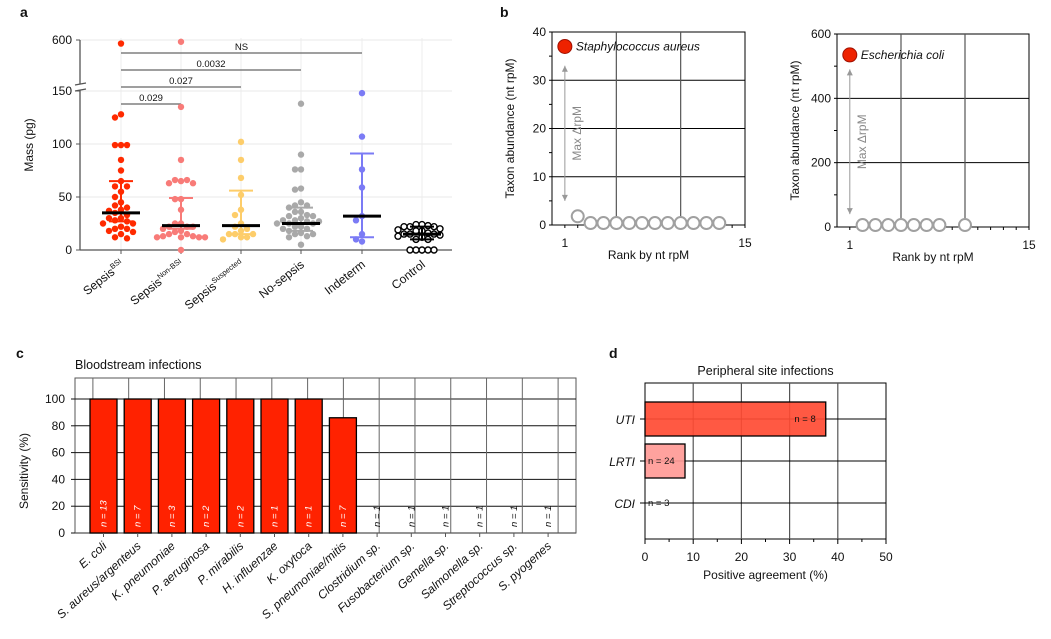  I want to click on category-superscript: Non-BSI, so click(169, 269).